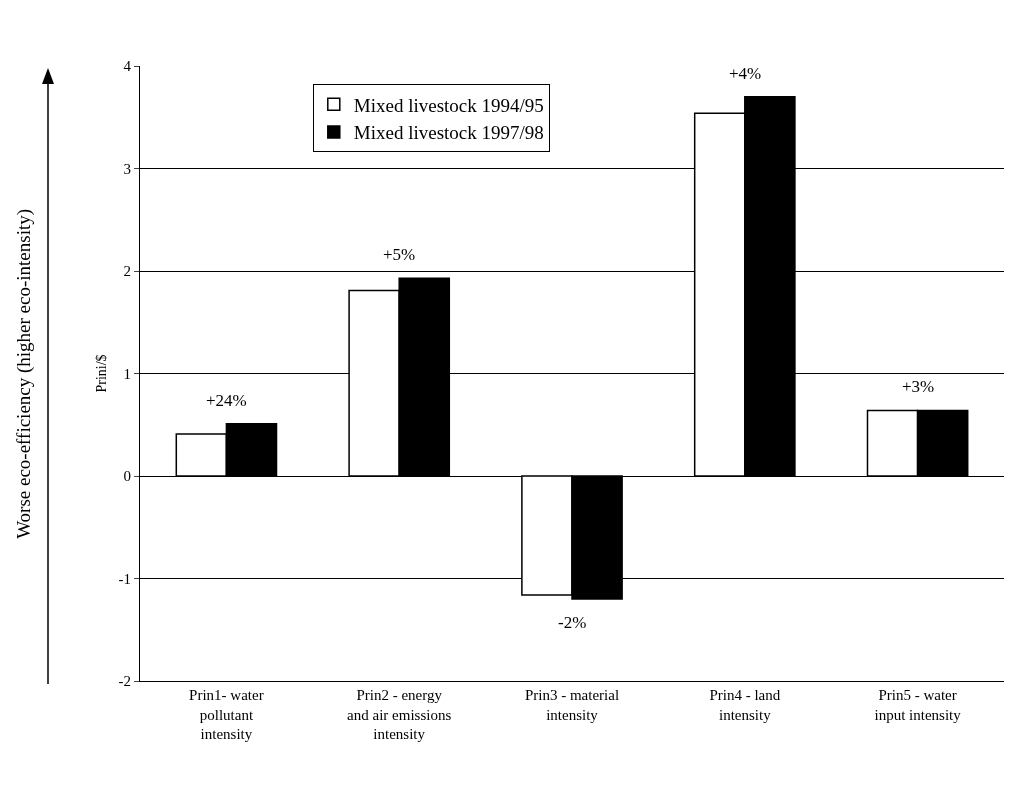 Image resolution: width=1018 pixels, height=787 pixels. Describe the element at coordinates (127, 168) in the screenshot. I see `y-tick-label: 3` at that location.